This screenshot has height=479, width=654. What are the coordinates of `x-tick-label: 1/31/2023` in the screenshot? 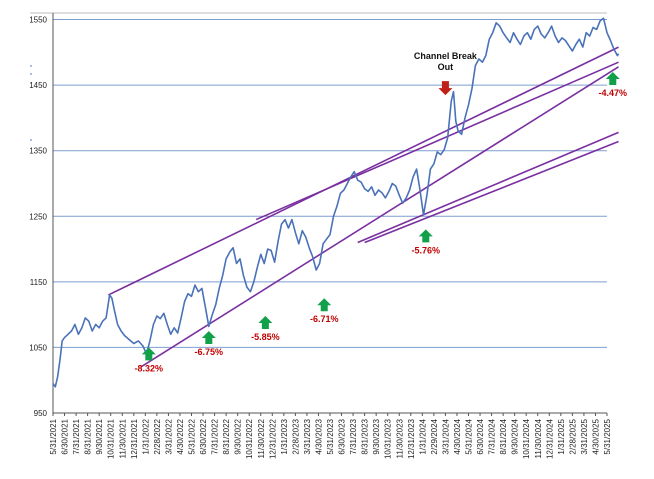 It's located at (284, 436).